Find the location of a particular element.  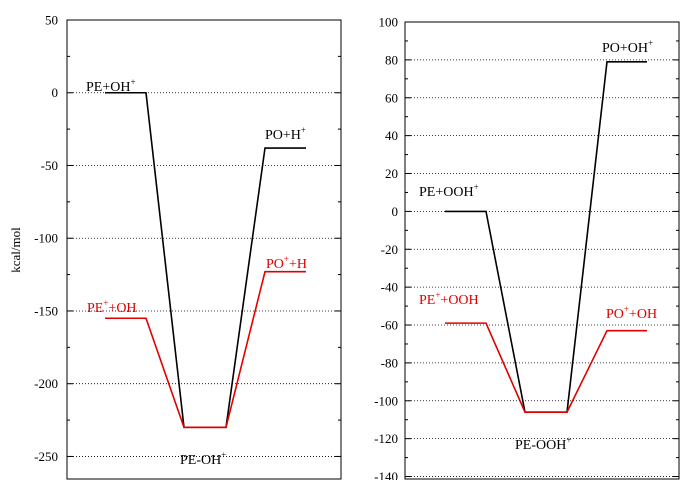

left-y-tick-label: -250 is located at coordinates (46, 456).